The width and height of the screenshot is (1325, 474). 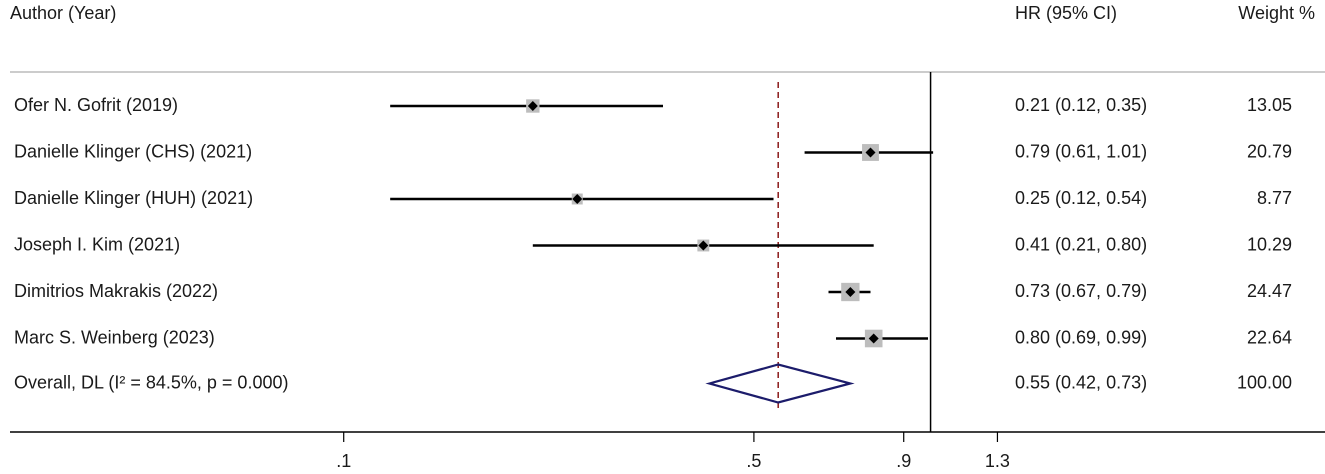 What do you see at coordinates (997, 461) in the screenshot?
I see `x-tick-label: 1.3` at bounding box center [997, 461].